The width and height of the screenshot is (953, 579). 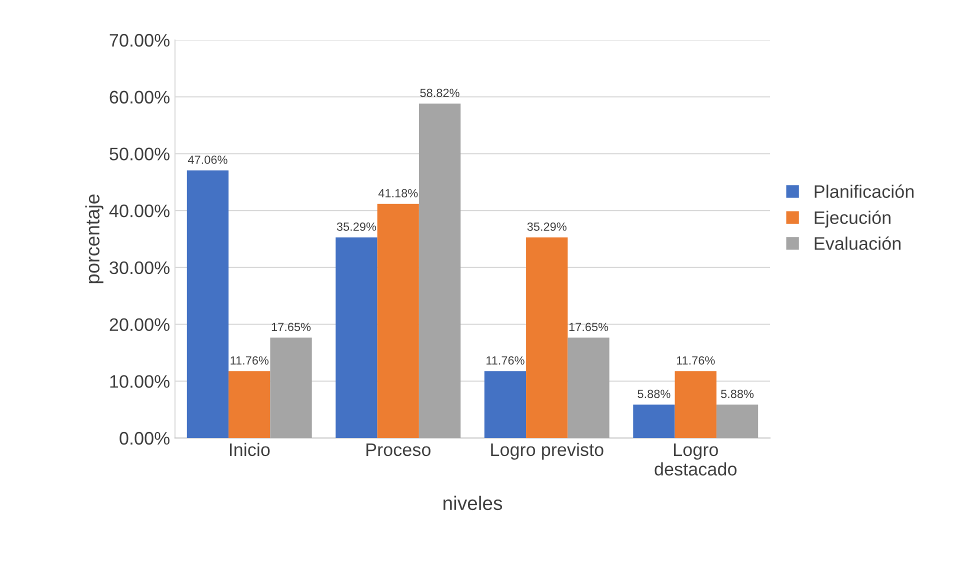 What do you see at coordinates (857, 243) in the screenshot?
I see `legend-label: Evaluación` at bounding box center [857, 243].